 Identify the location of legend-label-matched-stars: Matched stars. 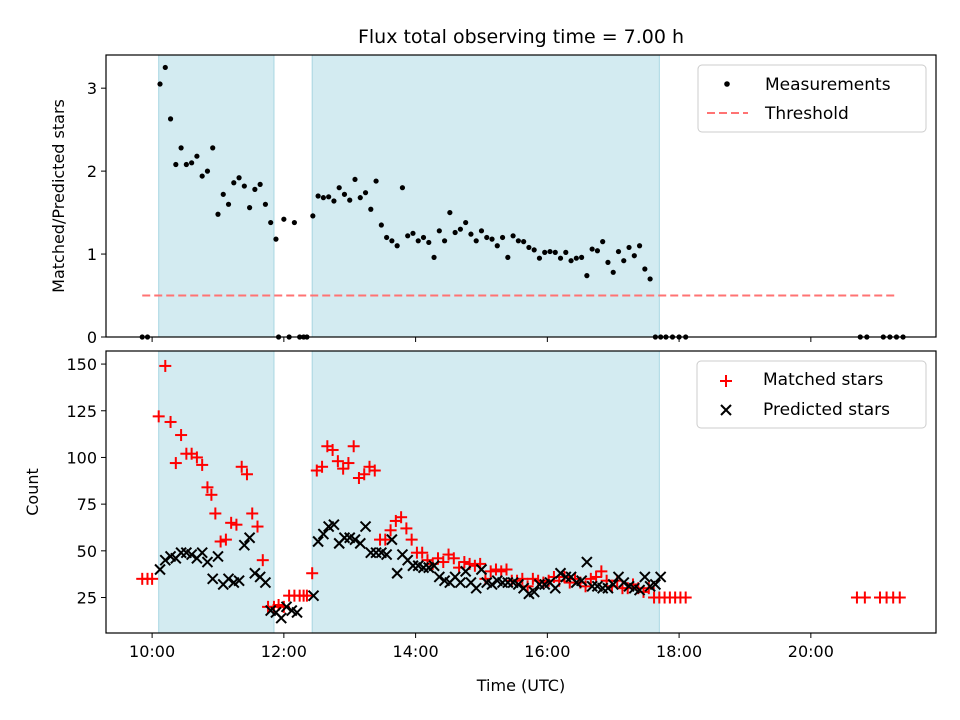
(823, 380).